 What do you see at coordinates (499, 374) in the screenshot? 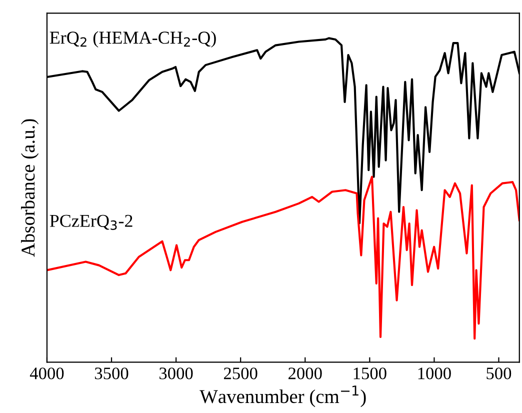
I see `x-tick-label: 500` at bounding box center [499, 374].